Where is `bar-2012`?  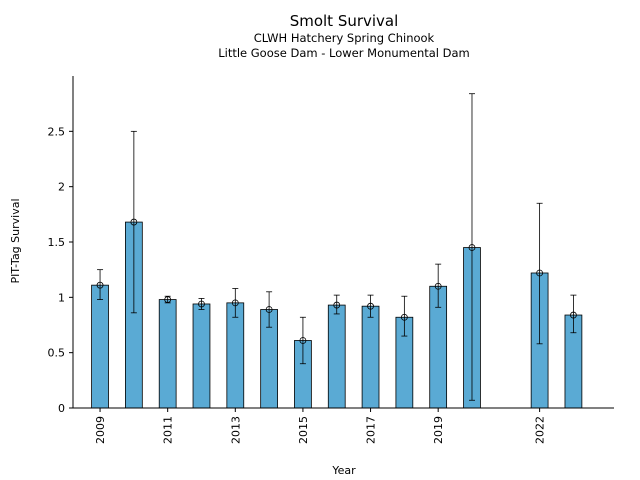 bar-2012 is located at coordinates (201, 356).